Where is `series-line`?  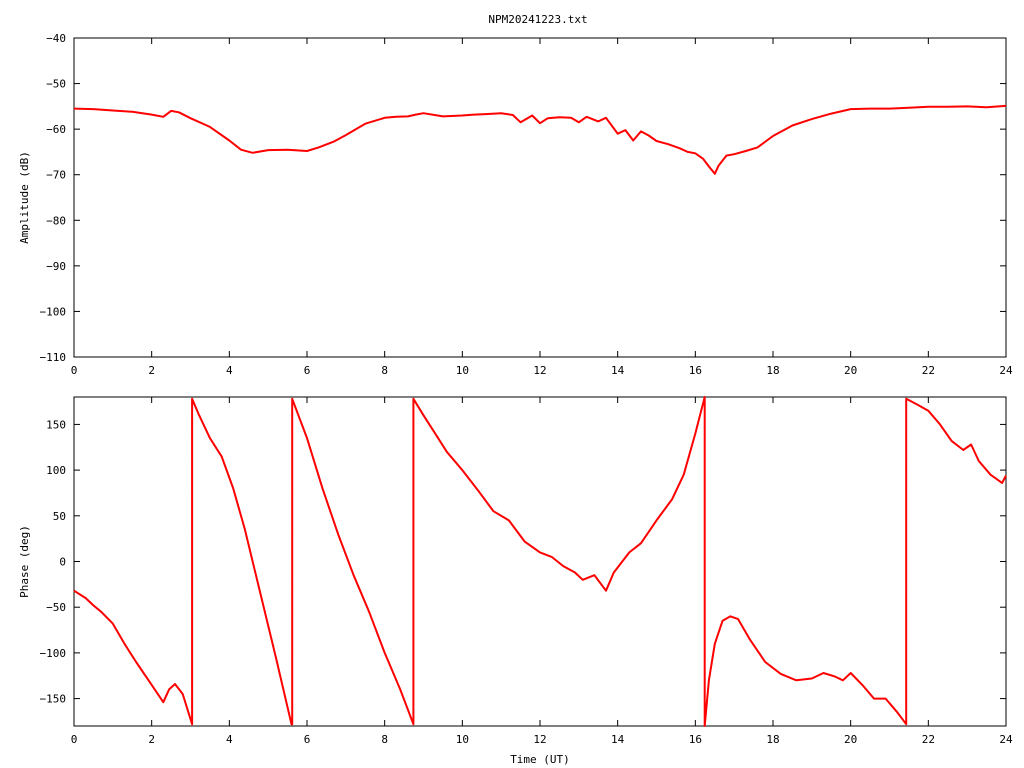
series-line is located at coordinates (540, 139).